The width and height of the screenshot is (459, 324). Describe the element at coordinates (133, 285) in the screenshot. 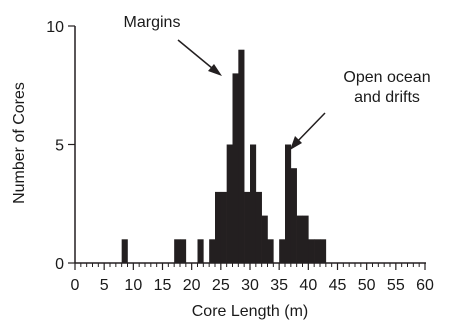

I see `x-tick-label: 10` at that location.